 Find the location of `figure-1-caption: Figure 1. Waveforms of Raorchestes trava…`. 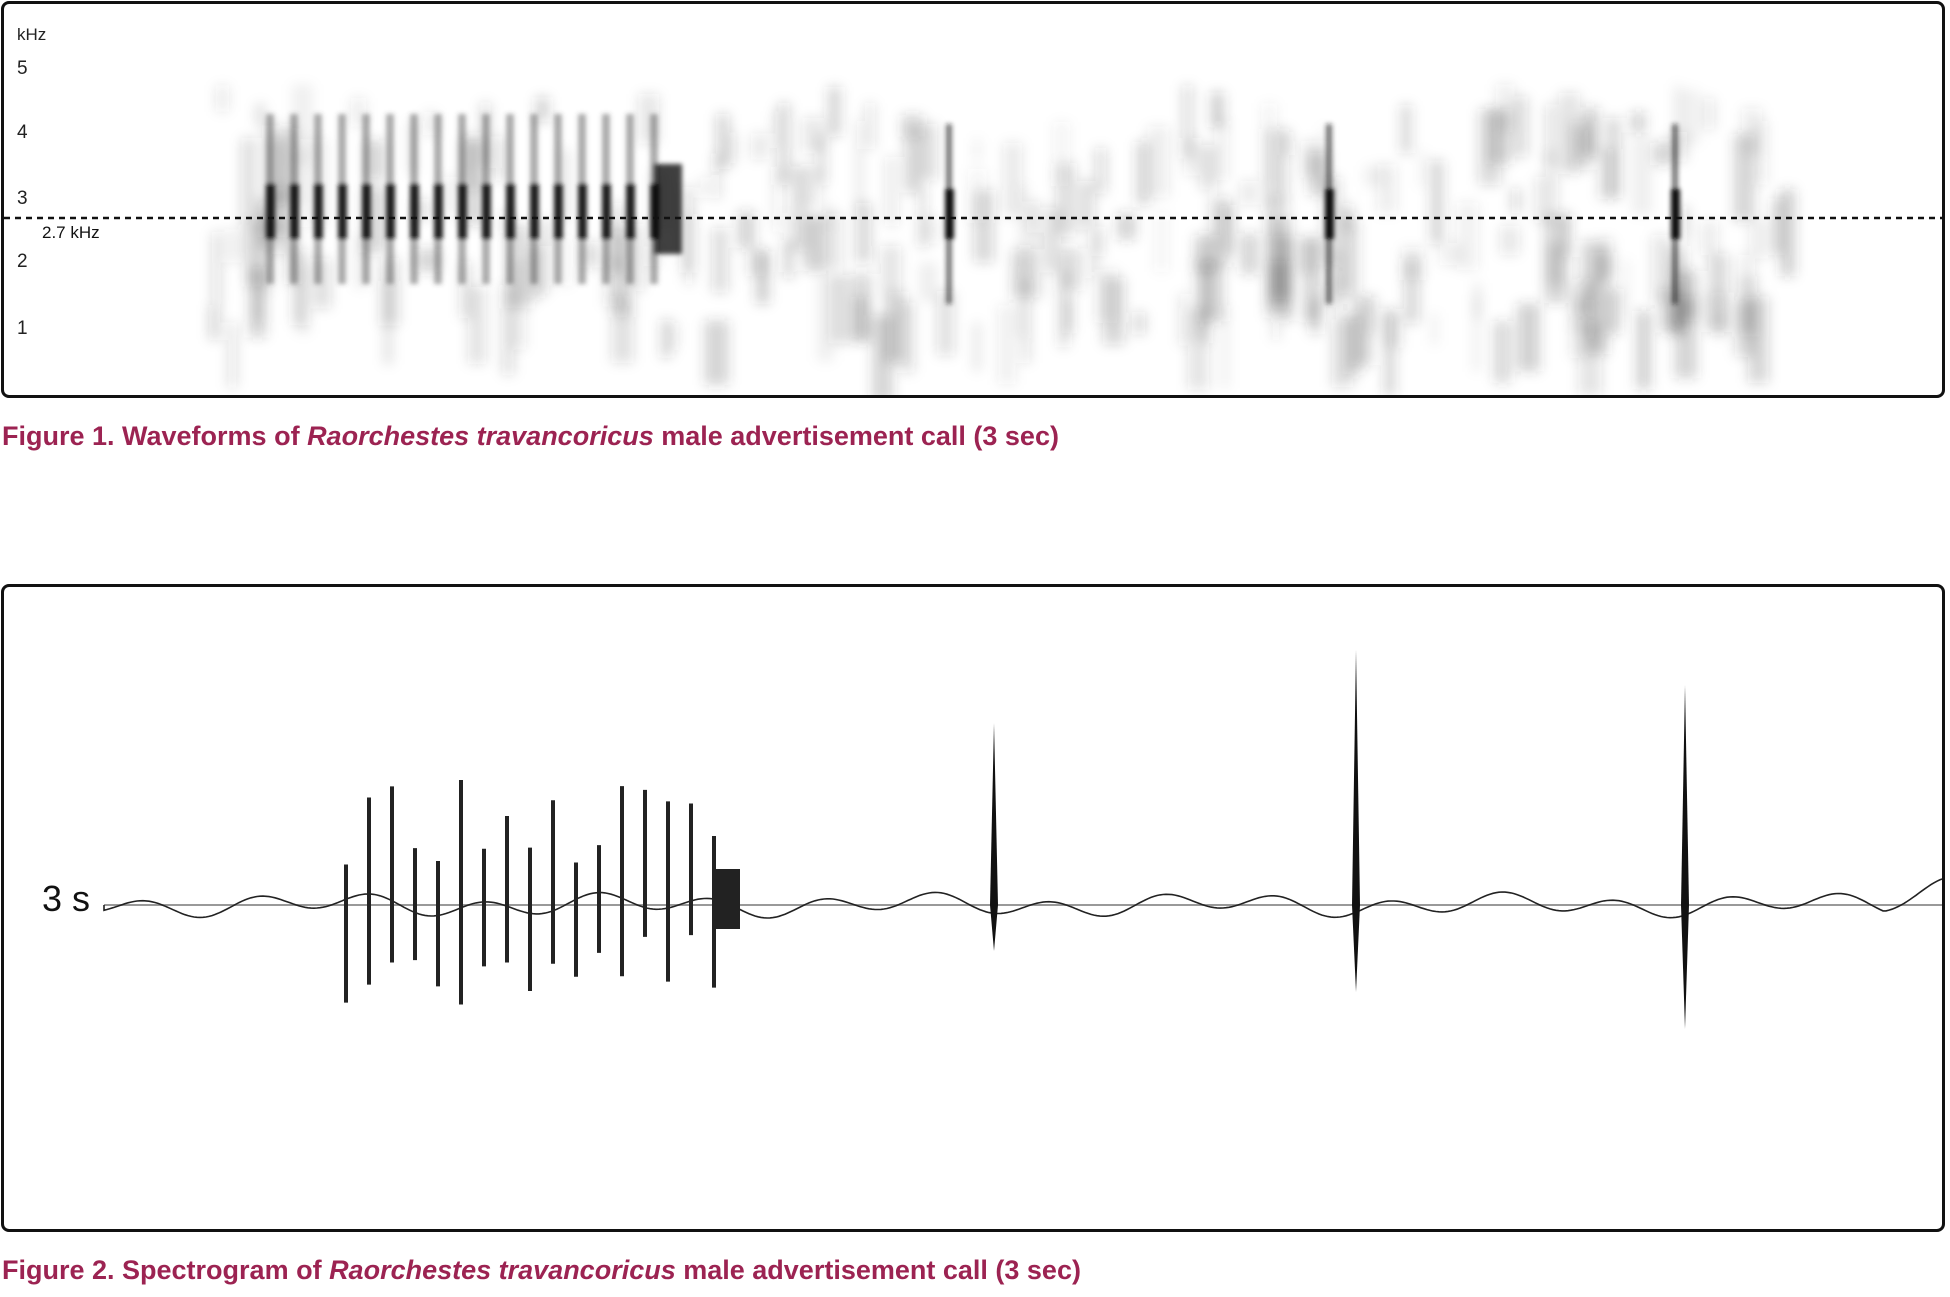

figure-1-caption: Figure 1. Waveforms of Raorchestes trava… is located at coordinates (530, 436).